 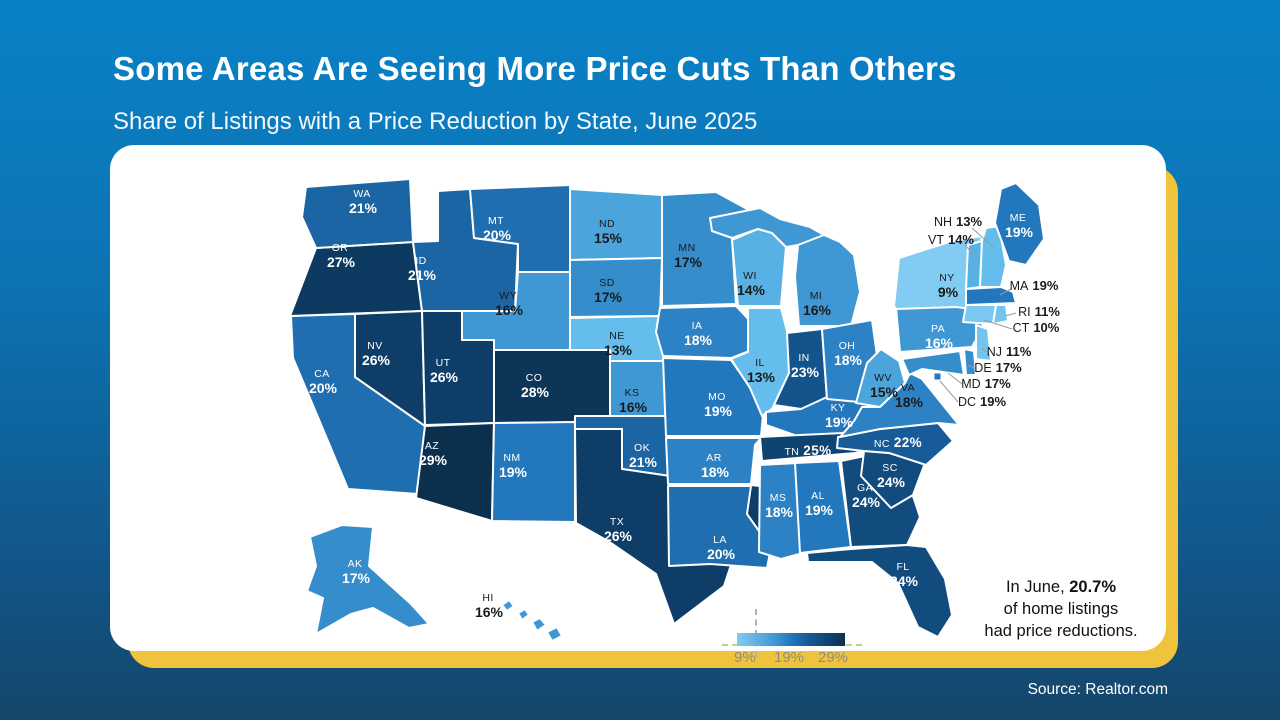 I want to click on state-abbr-mt: MT, so click(x=496, y=221).